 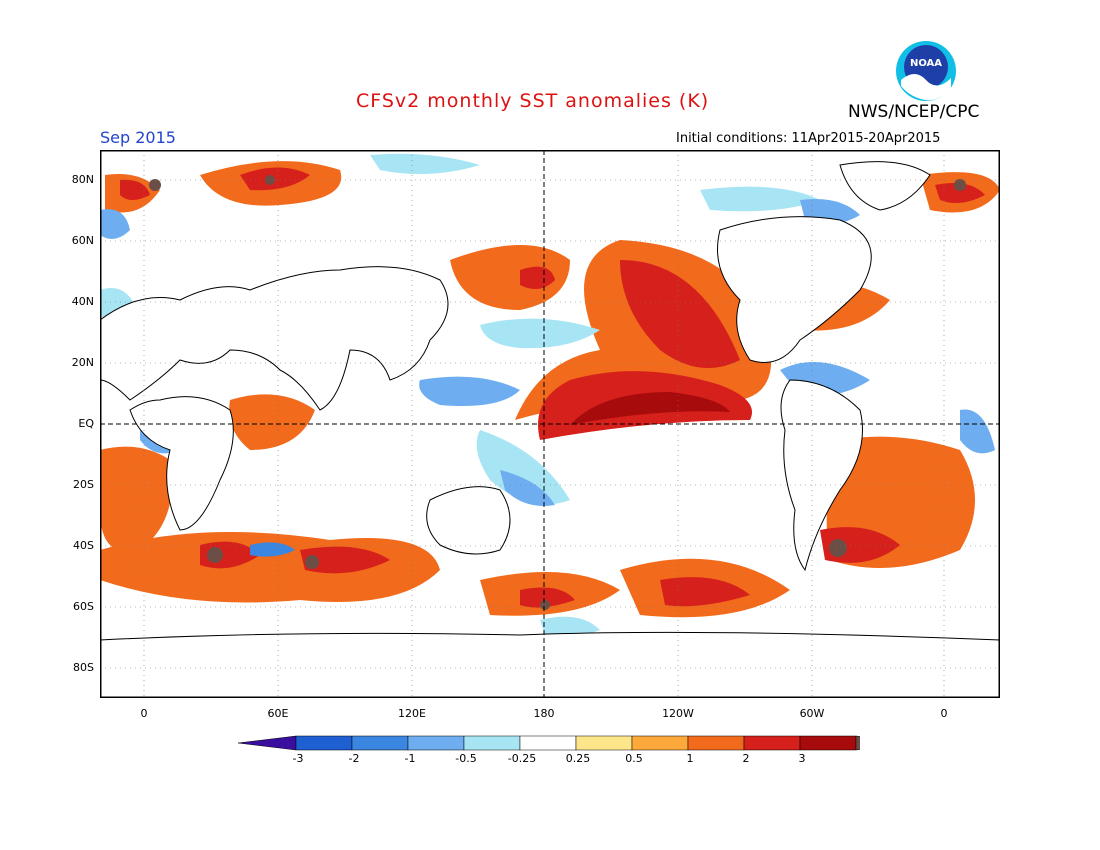 What do you see at coordinates (83, 545) in the screenshot?
I see `lat-label: 40S` at bounding box center [83, 545].